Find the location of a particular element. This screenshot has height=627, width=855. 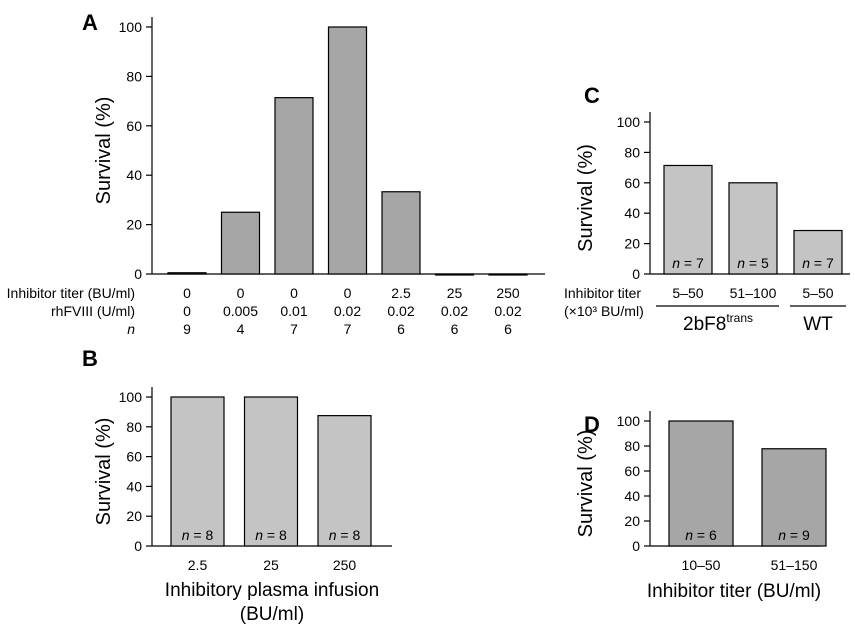

panel-c-y-tick-label: 80 is located at coordinates (632, 152).